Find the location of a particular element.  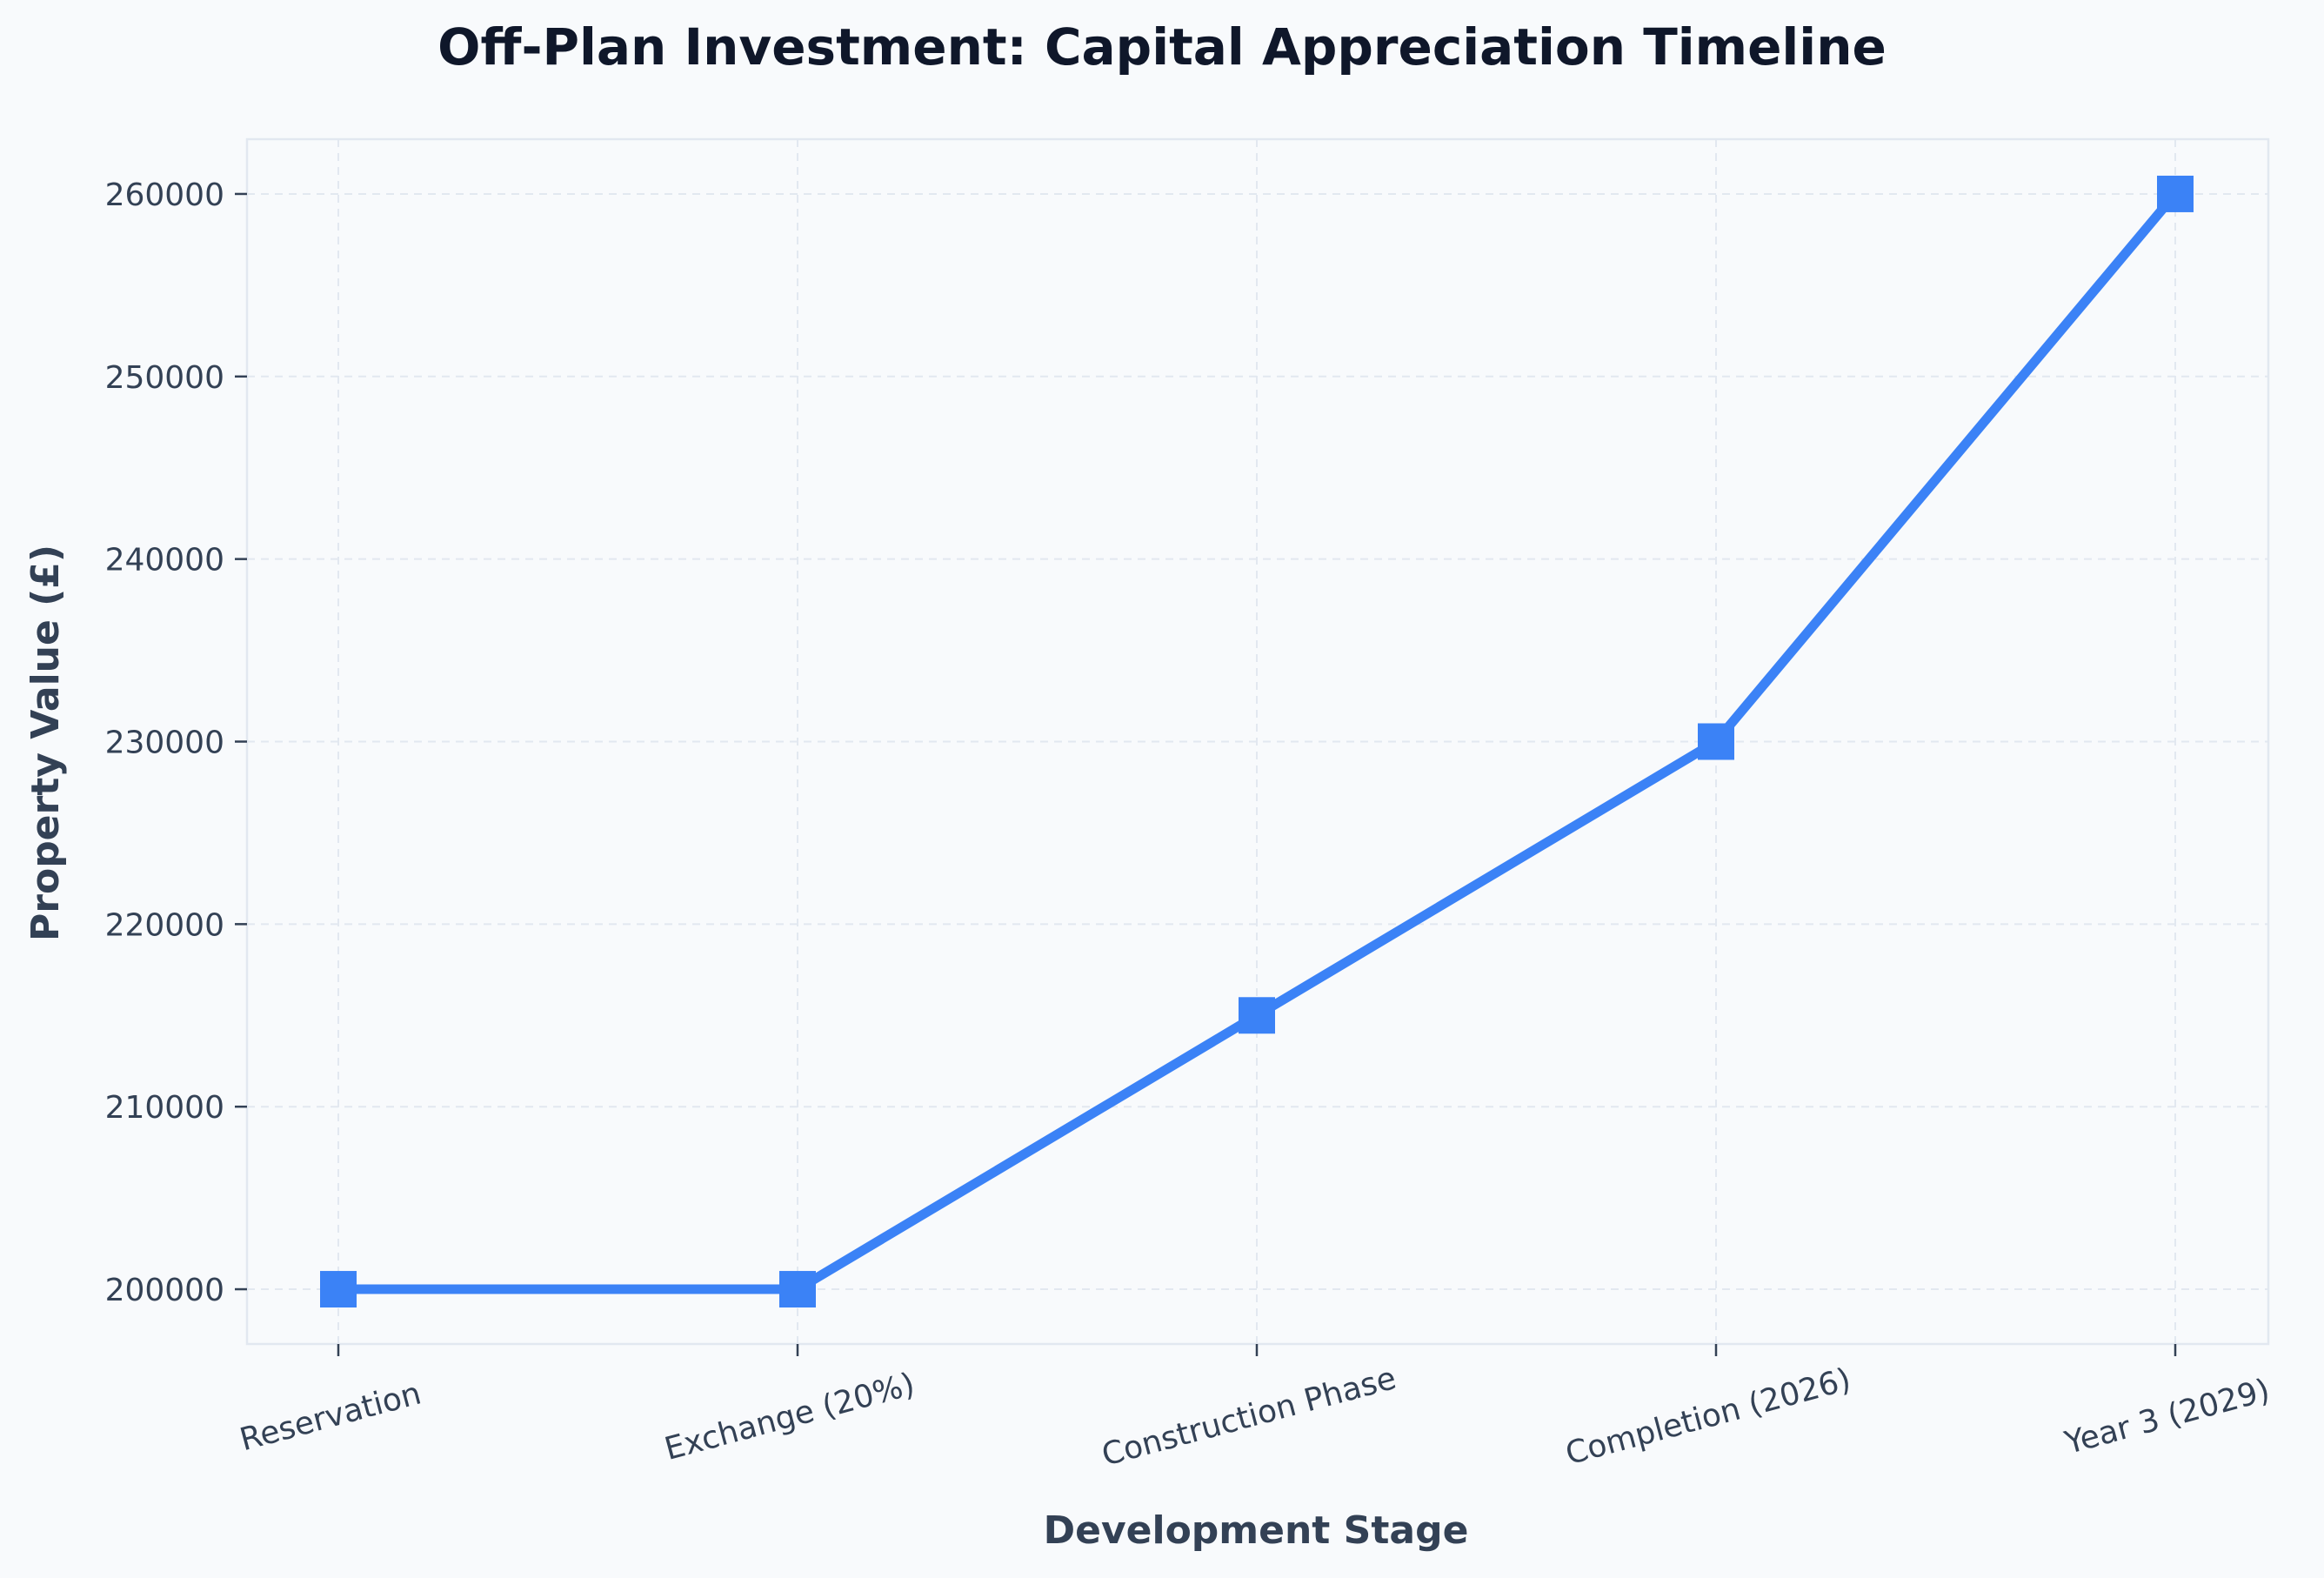

y-tick-label: 250000 is located at coordinates (164, 378).